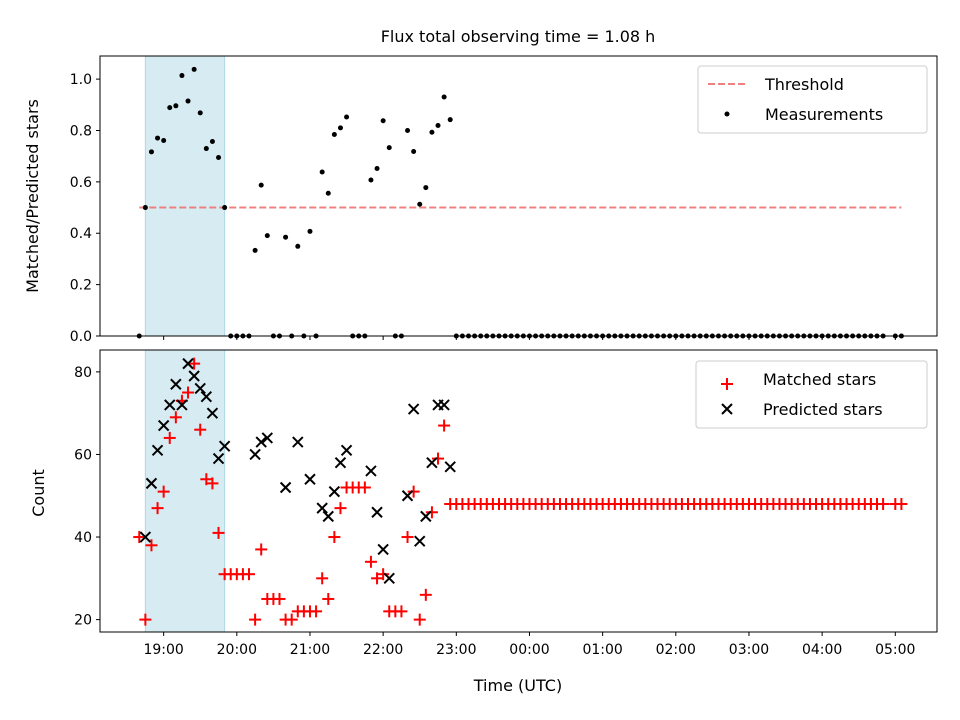 The image size is (960, 720). I want to click on x-tick-label: 22:00, so click(383, 650).